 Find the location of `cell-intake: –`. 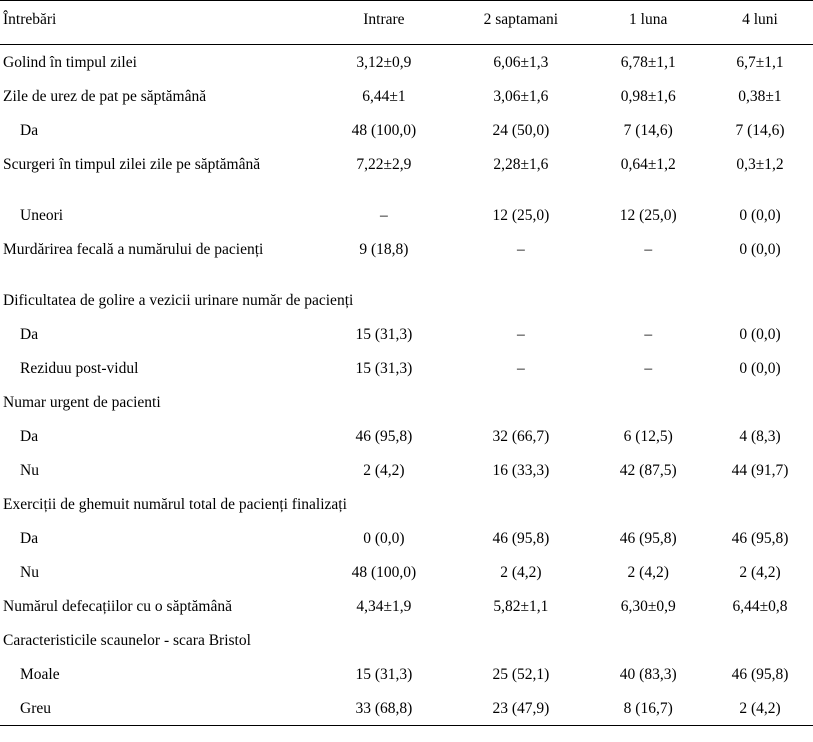

cell-intake: – is located at coordinates (384, 215).